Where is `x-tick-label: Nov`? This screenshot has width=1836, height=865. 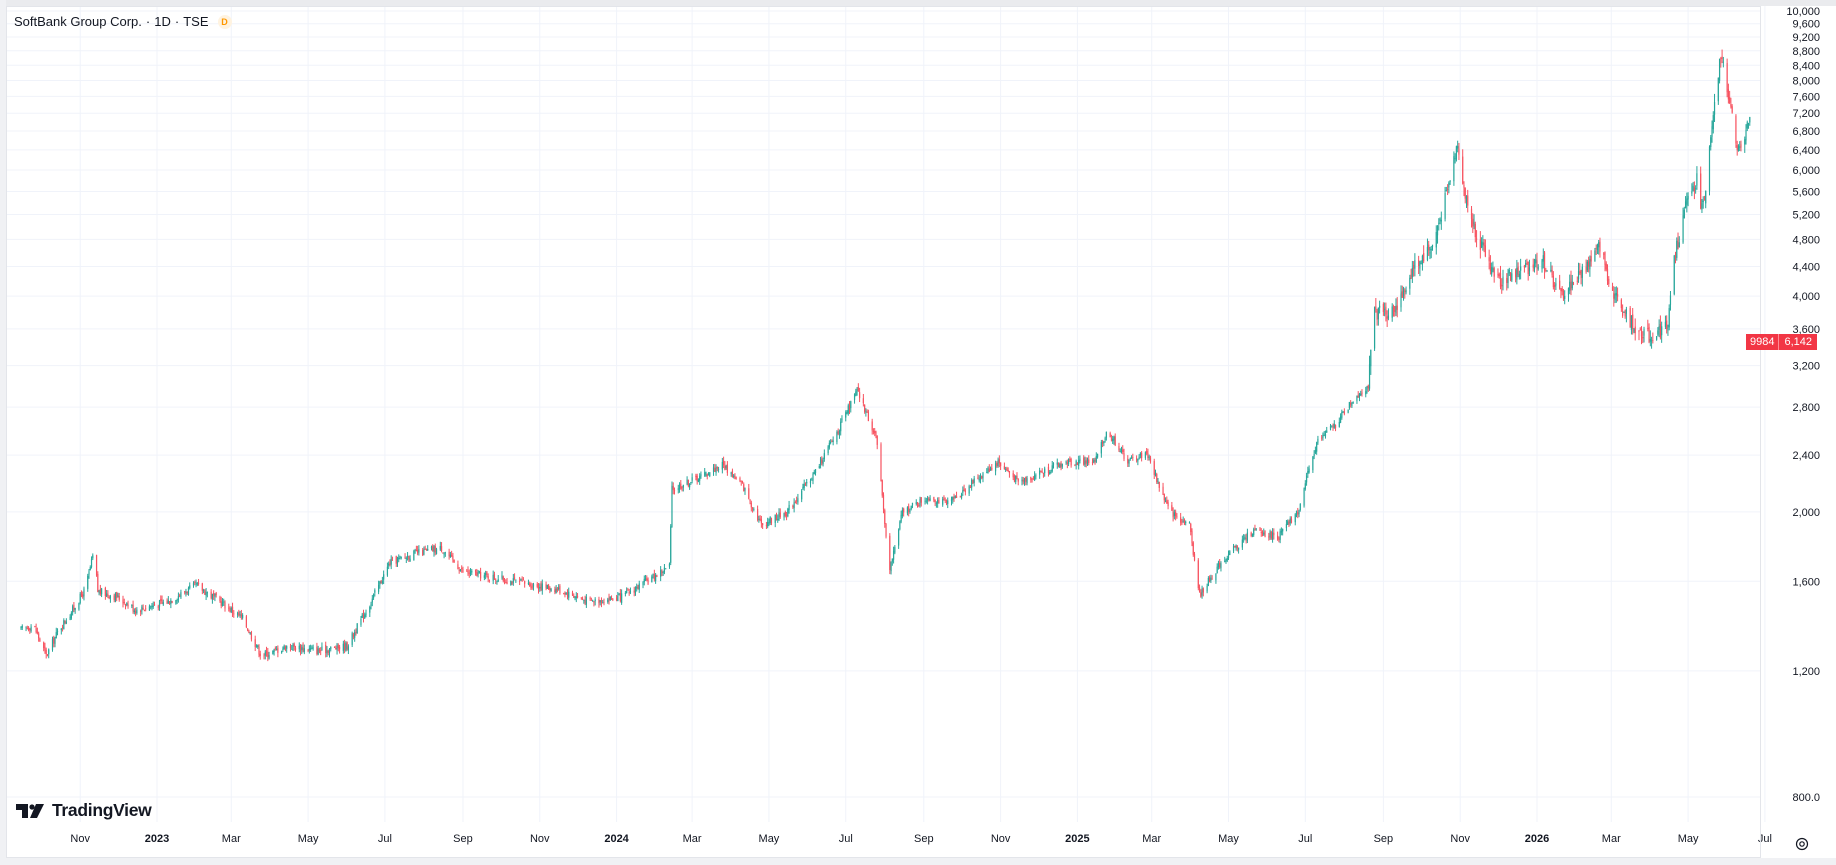 x-tick-label: Nov is located at coordinates (1001, 839).